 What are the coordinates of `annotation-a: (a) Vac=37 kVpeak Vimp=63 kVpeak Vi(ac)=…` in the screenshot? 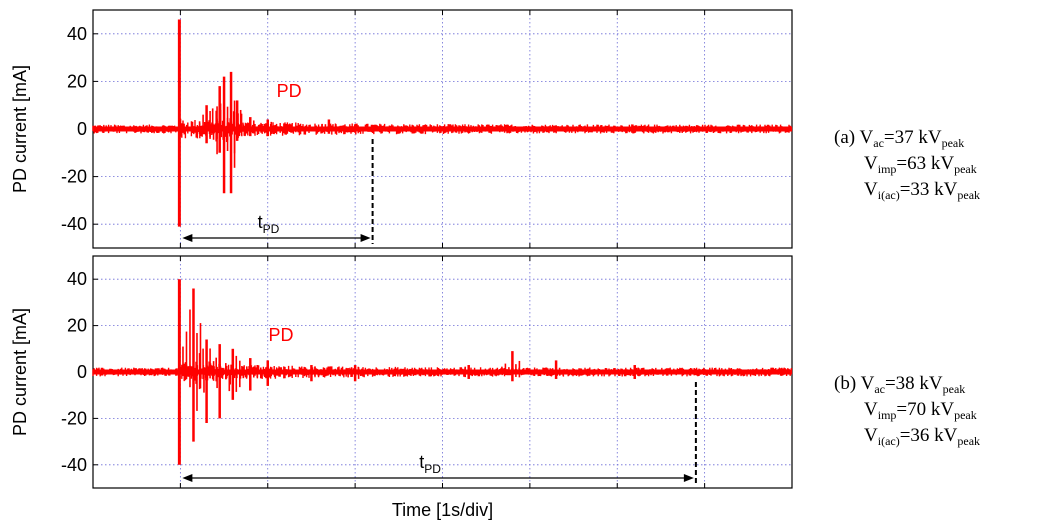 It's located at (907, 164).